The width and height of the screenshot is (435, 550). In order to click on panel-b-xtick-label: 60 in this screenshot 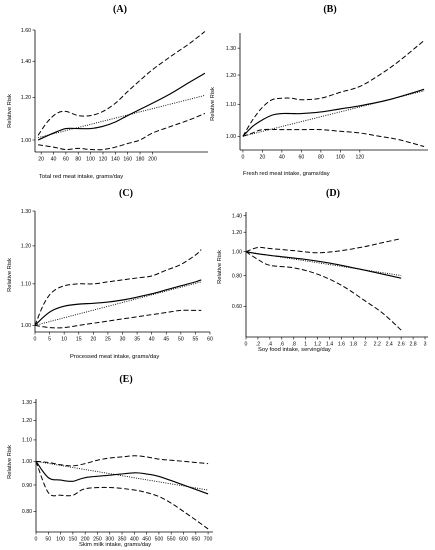, I will do `click(301, 158)`.